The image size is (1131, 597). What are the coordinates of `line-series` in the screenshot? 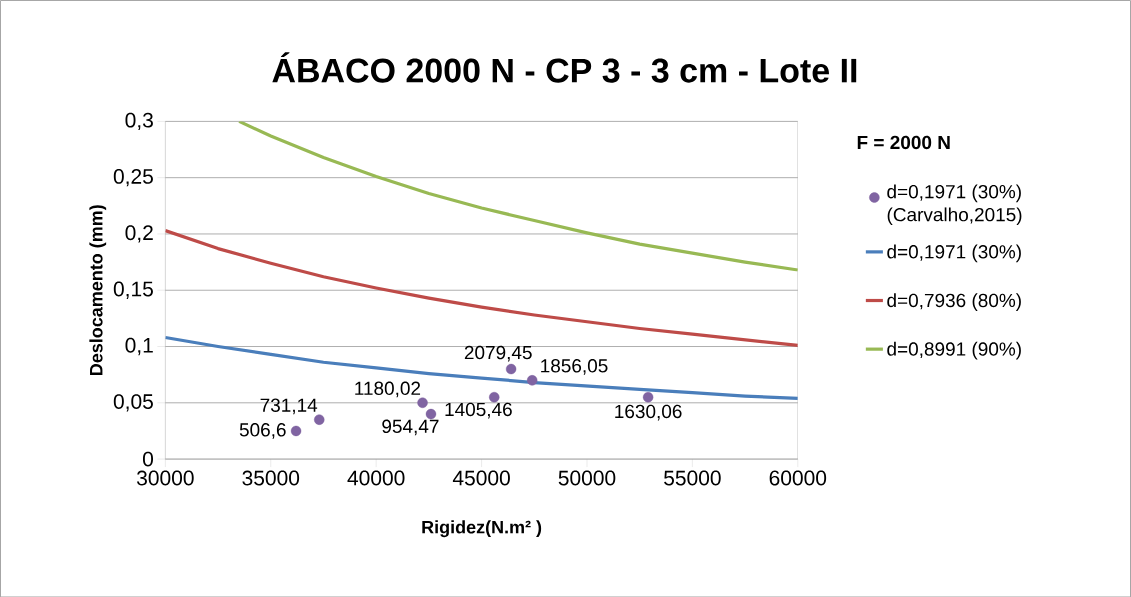 It's located at (517, 196).